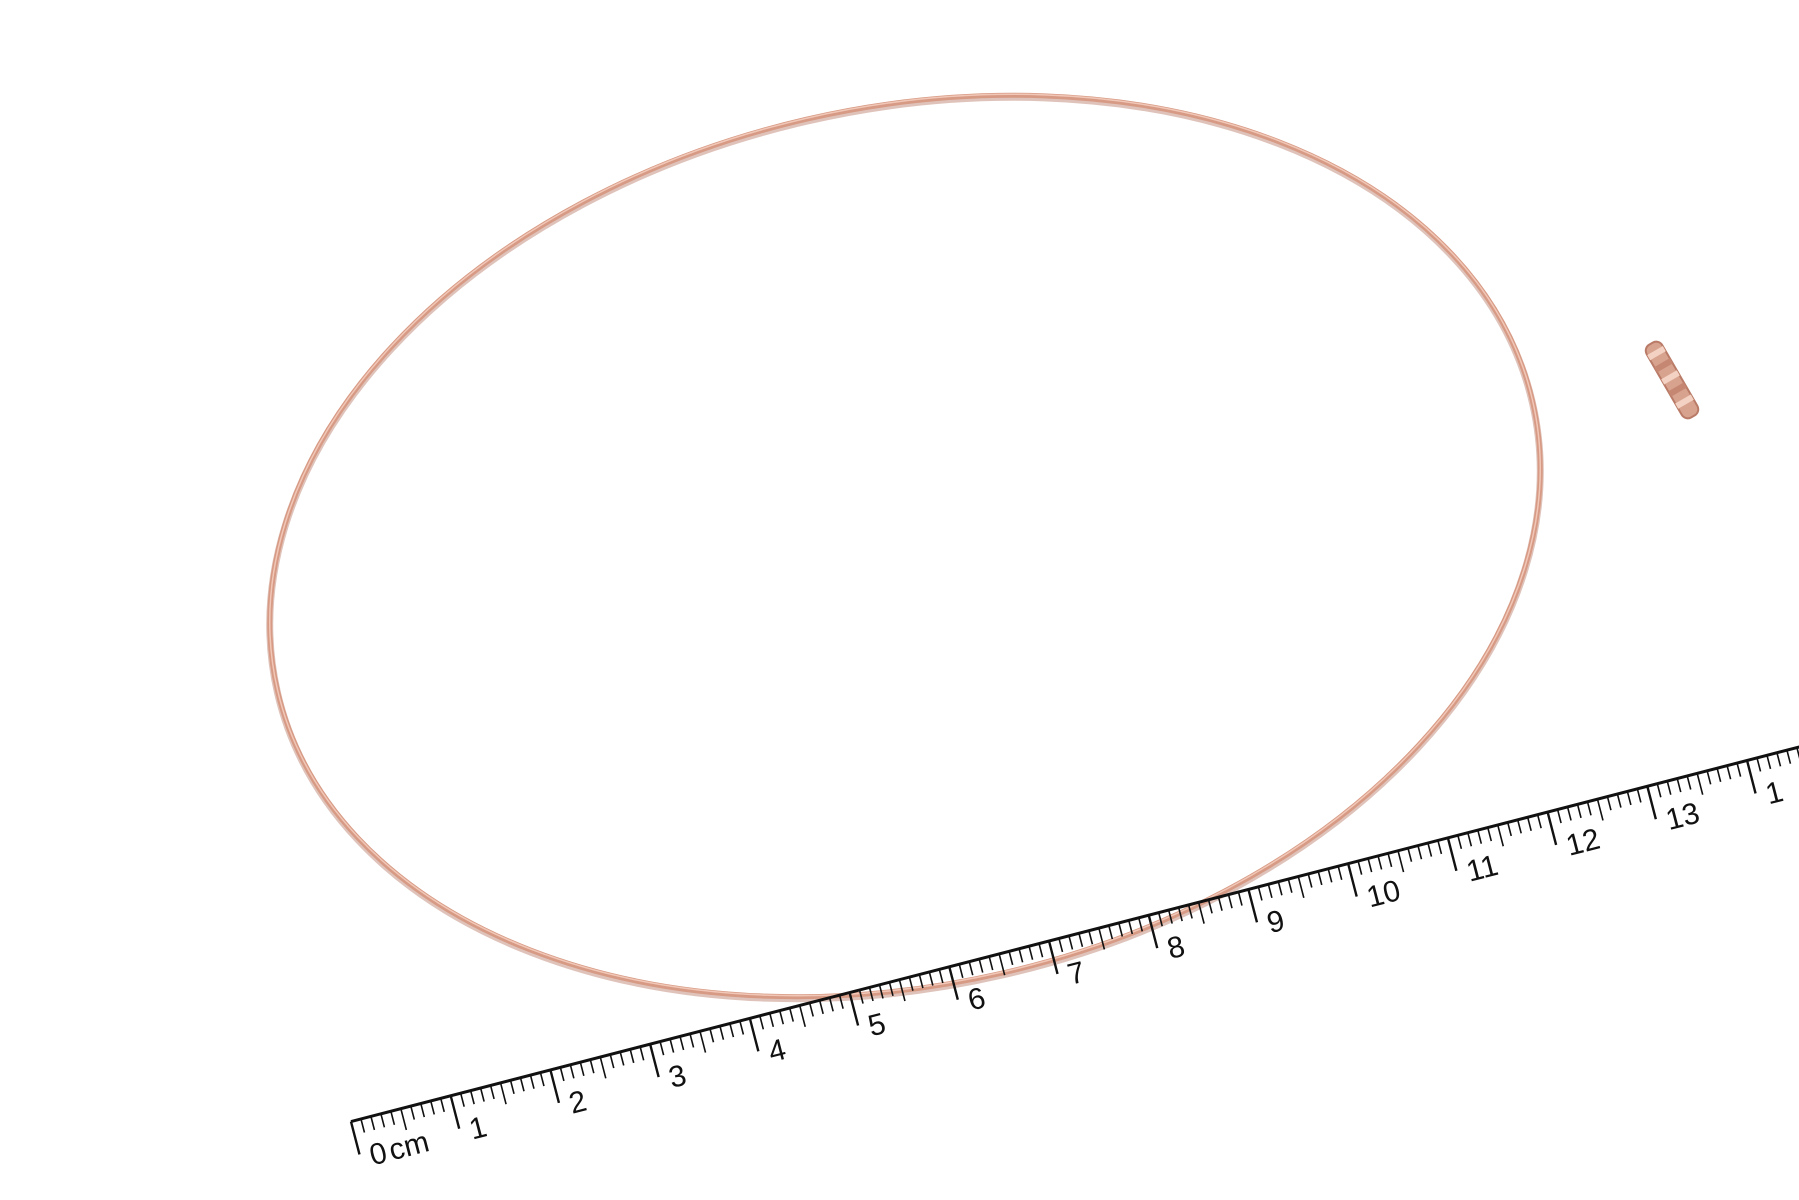  Describe the element at coordinates (1583, 842) in the screenshot. I see `ruler-number: 12` at that location.